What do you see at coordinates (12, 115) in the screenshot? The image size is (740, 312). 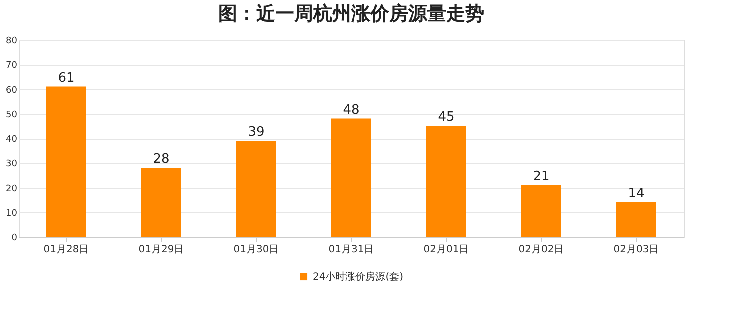 I see `y-tick-label: 50` at bounding box center [12, 115].